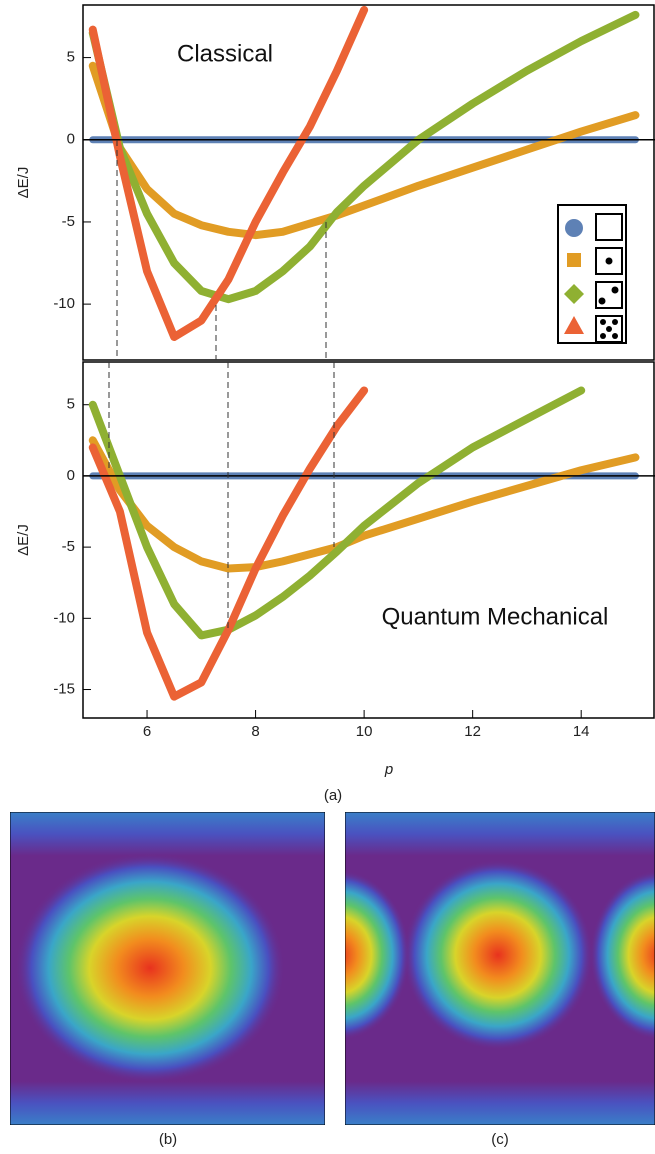  I want to click on legend, so click(592, 274).